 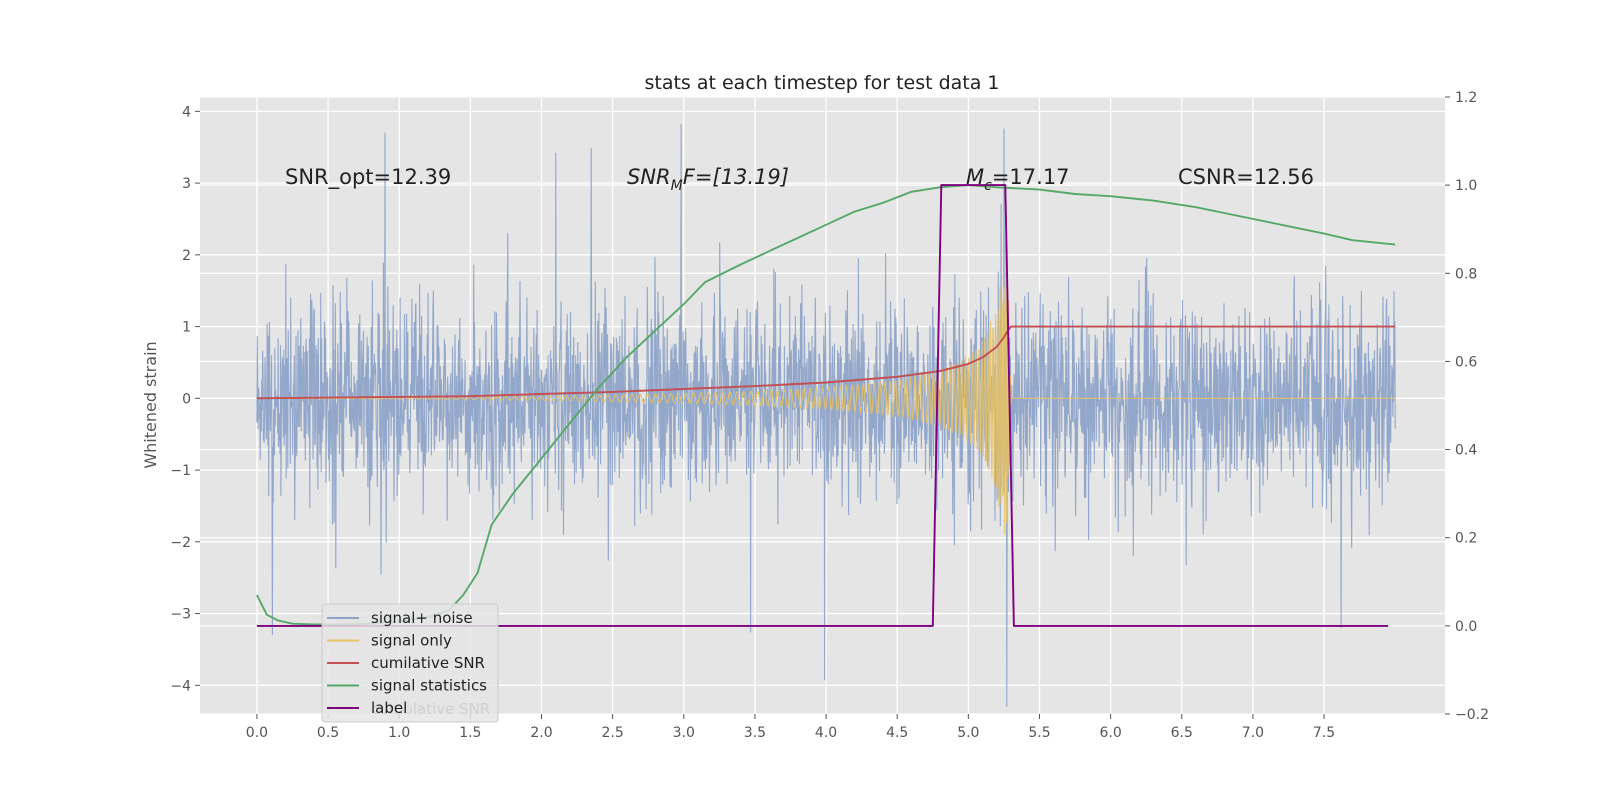 What do you see at coordinates (186, 112) in the screenshot?
I see `y-tick-label-left: 4` at bounding box center [186, 112].